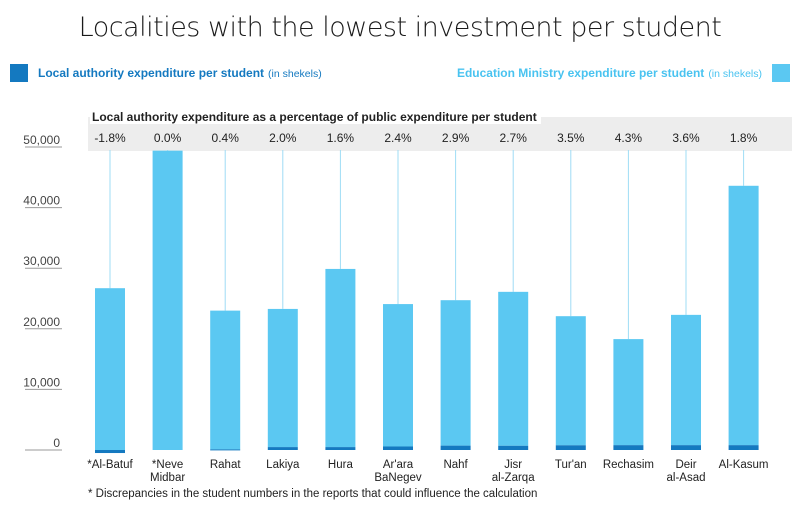 The image size is (800, 514). What do you see at coordinates (455, 465) in the screenshot?
I see `category-label: Nahf` at bounding box center [455, 465].